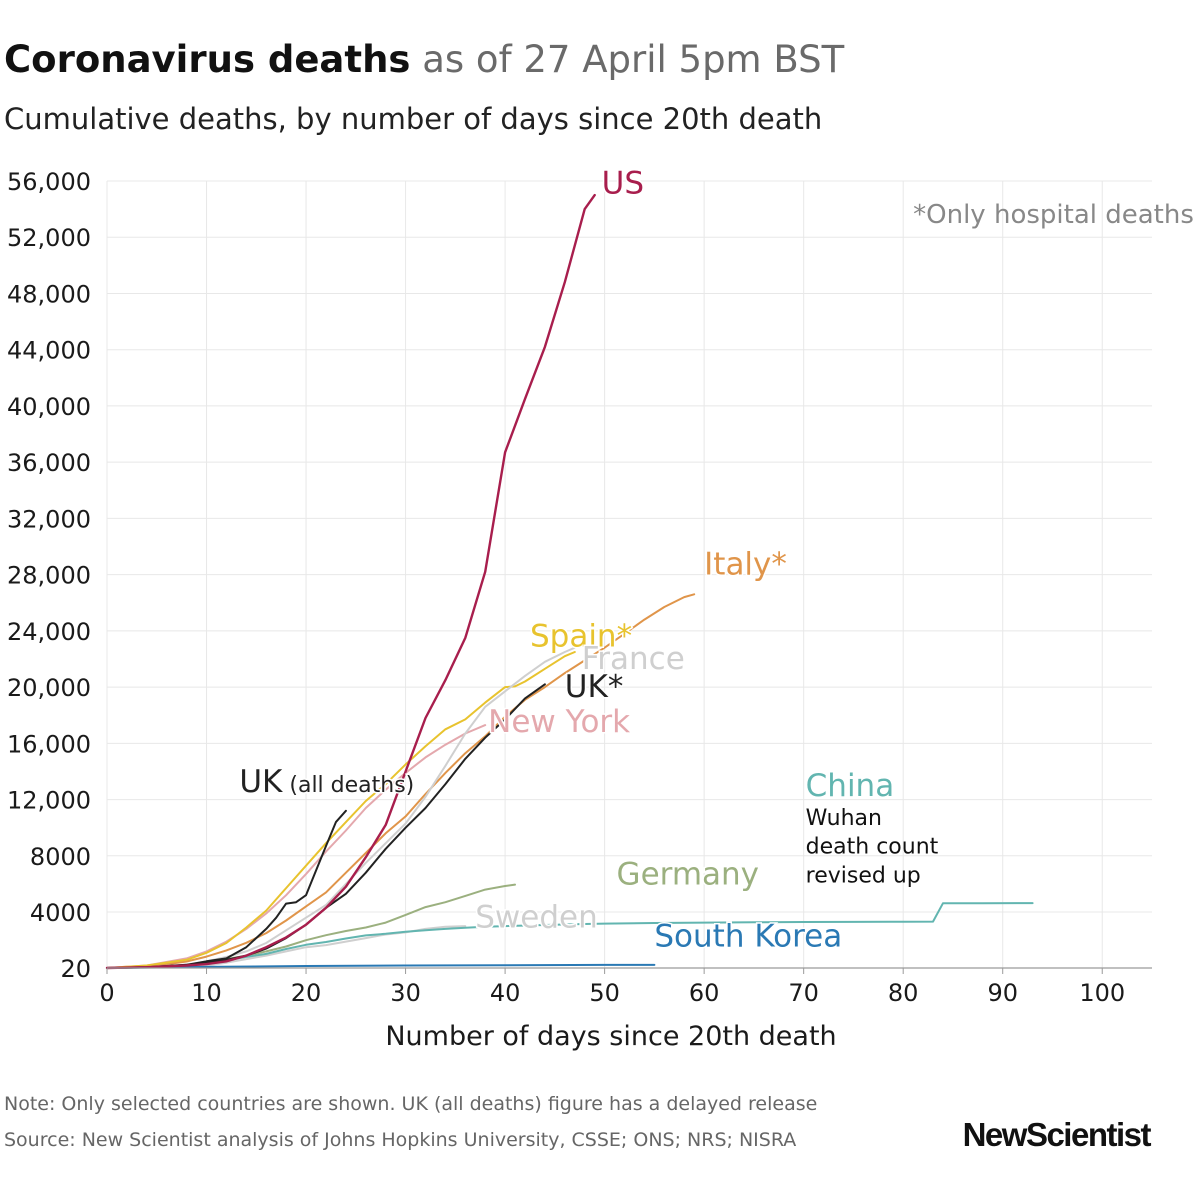 The height and width of the screenshot is (1200, 1200). Describe the element at coordinates (75, 969) in the screenshot. I see `y-tick-label: 20` at that location.